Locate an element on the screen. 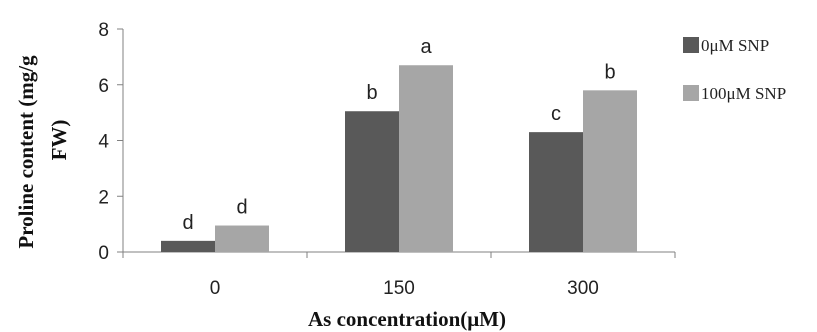 The image size is (817, 332). y-tick-label: 2 is located at coordinates (103, 197).